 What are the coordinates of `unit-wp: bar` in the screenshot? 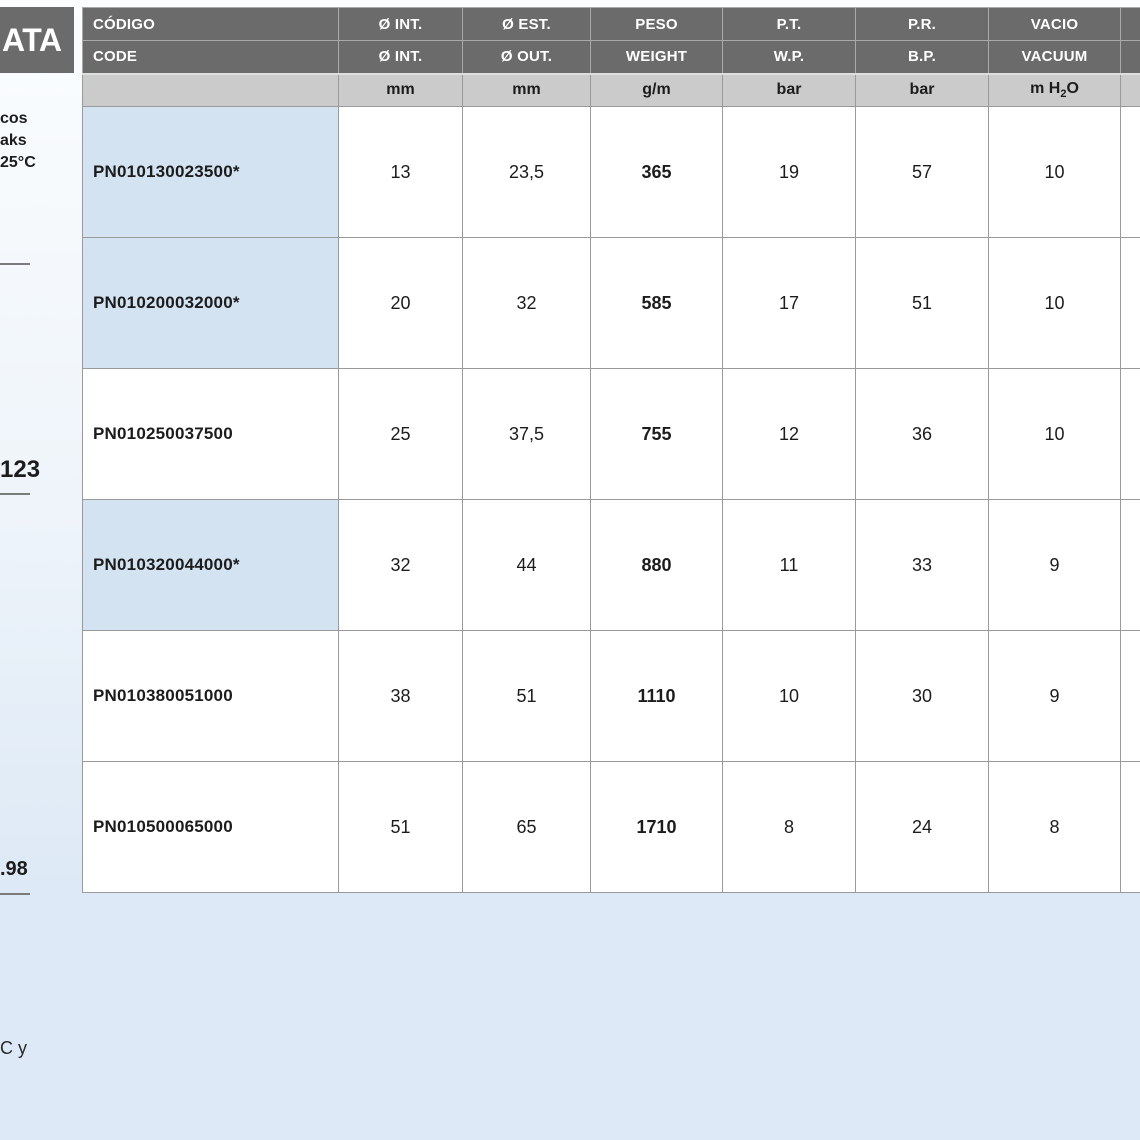 It's located at (789, 90).